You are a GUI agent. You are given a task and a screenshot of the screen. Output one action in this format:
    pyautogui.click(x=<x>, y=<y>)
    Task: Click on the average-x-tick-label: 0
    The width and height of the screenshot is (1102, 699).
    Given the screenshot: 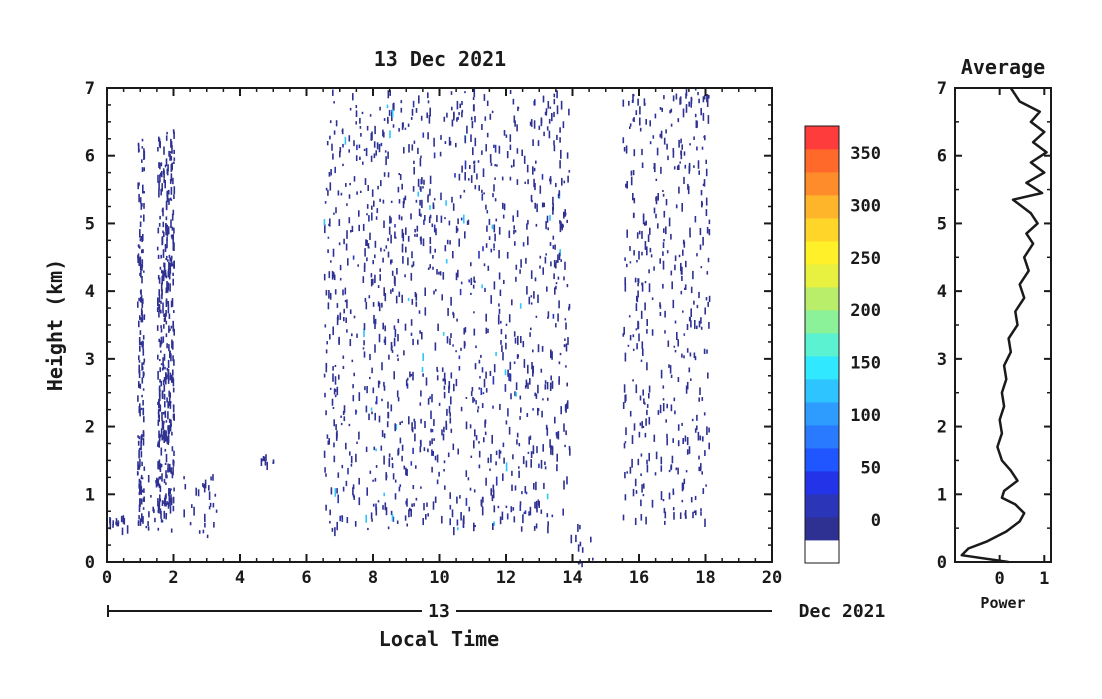 What is the action you would take?
    pyautogui.click(x=1000, y=579)
    